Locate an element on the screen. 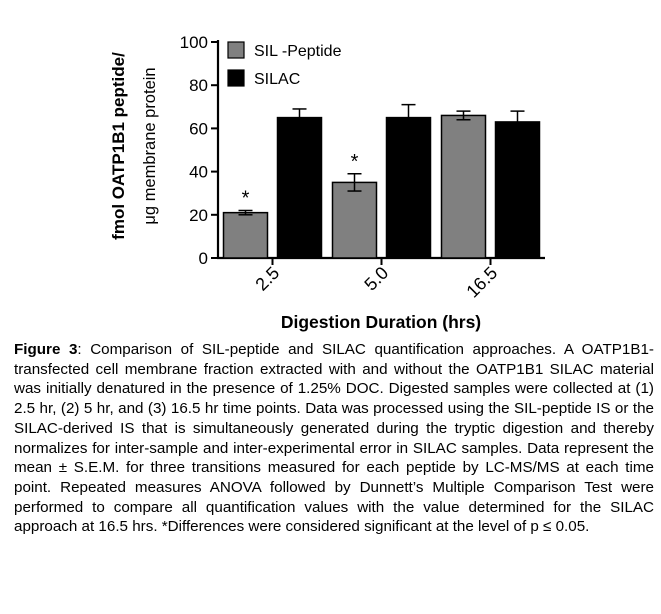  legend: SIL -Peptide SILAC is located at coordinates (284, 64).